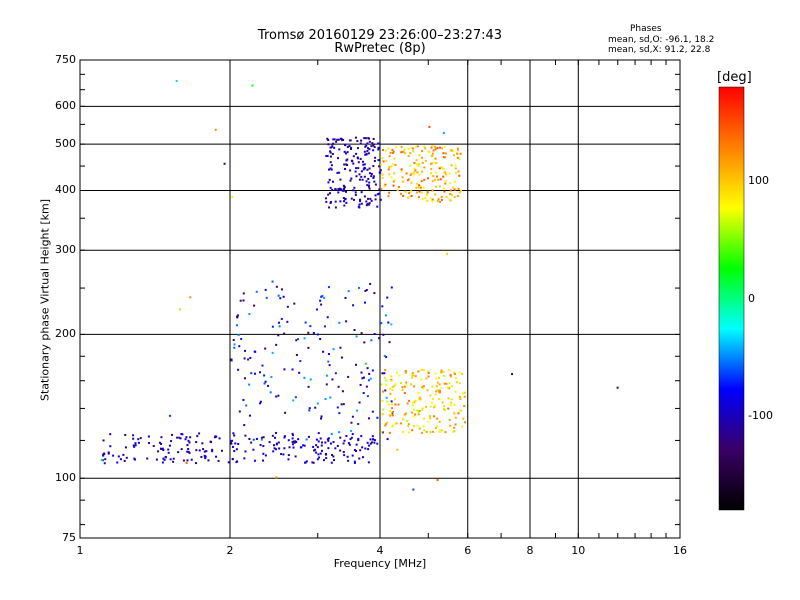  I want to click on stats-o-mode: mean, sd,O: -96.1, 18.2, so click(661, 40).